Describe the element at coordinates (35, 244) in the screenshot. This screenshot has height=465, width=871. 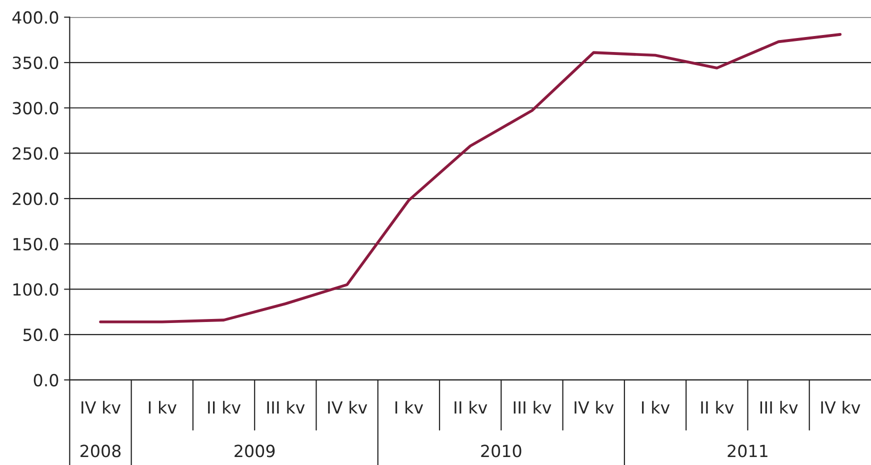
I see `y-tick-label: 150.0` at that location.